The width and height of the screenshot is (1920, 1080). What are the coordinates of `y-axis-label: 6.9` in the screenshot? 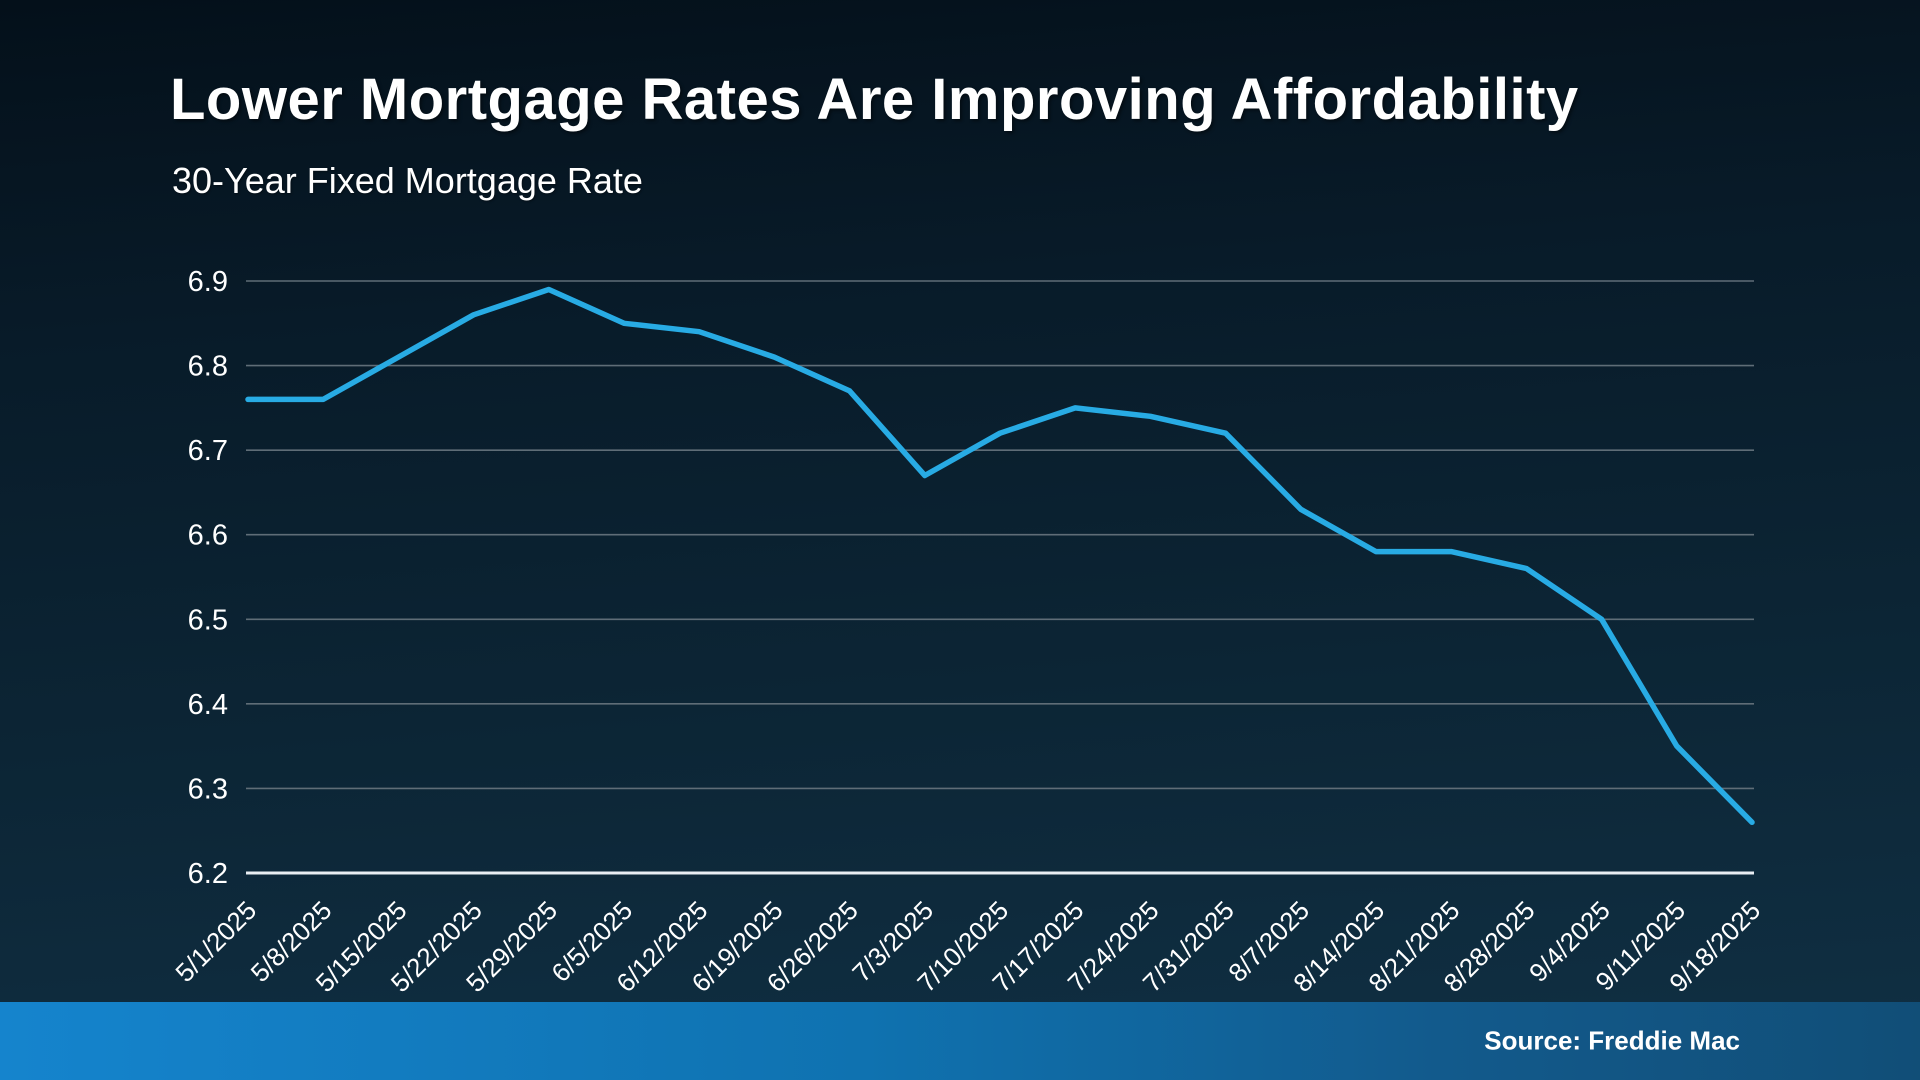 It's located at (208, 282).